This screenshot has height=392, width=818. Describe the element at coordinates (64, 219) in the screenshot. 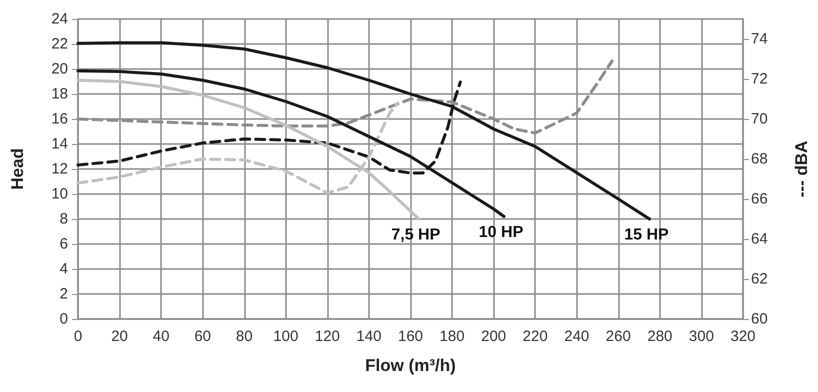

I see `y-tick-label: 8` at that location.